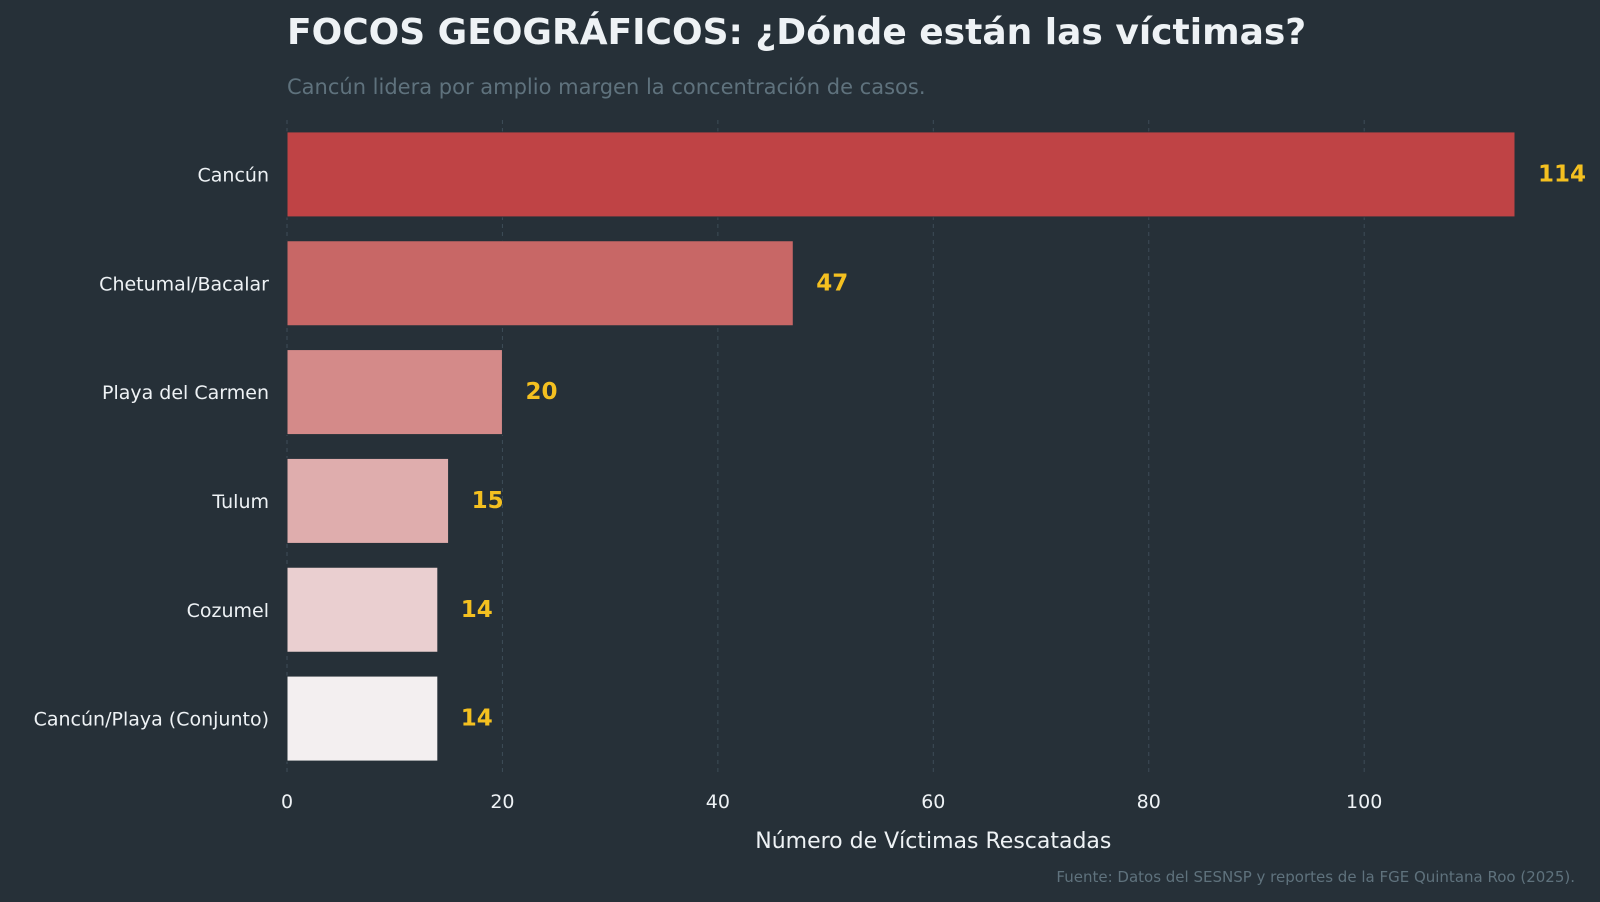  I want to click on category-label: Cancún, so click(233, 175).